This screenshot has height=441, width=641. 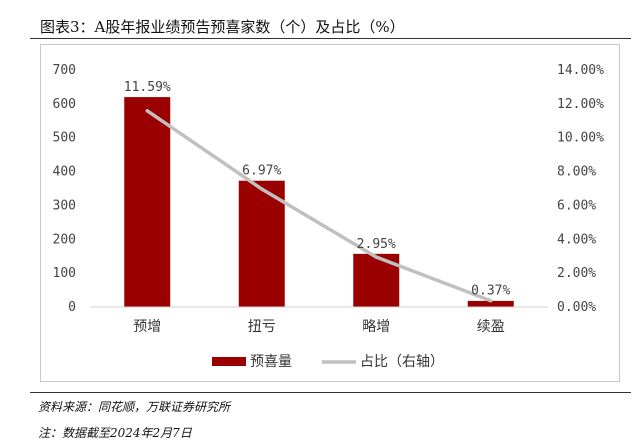 I want to click on y-left-tick-label: 200, so click(x=64, y=239).